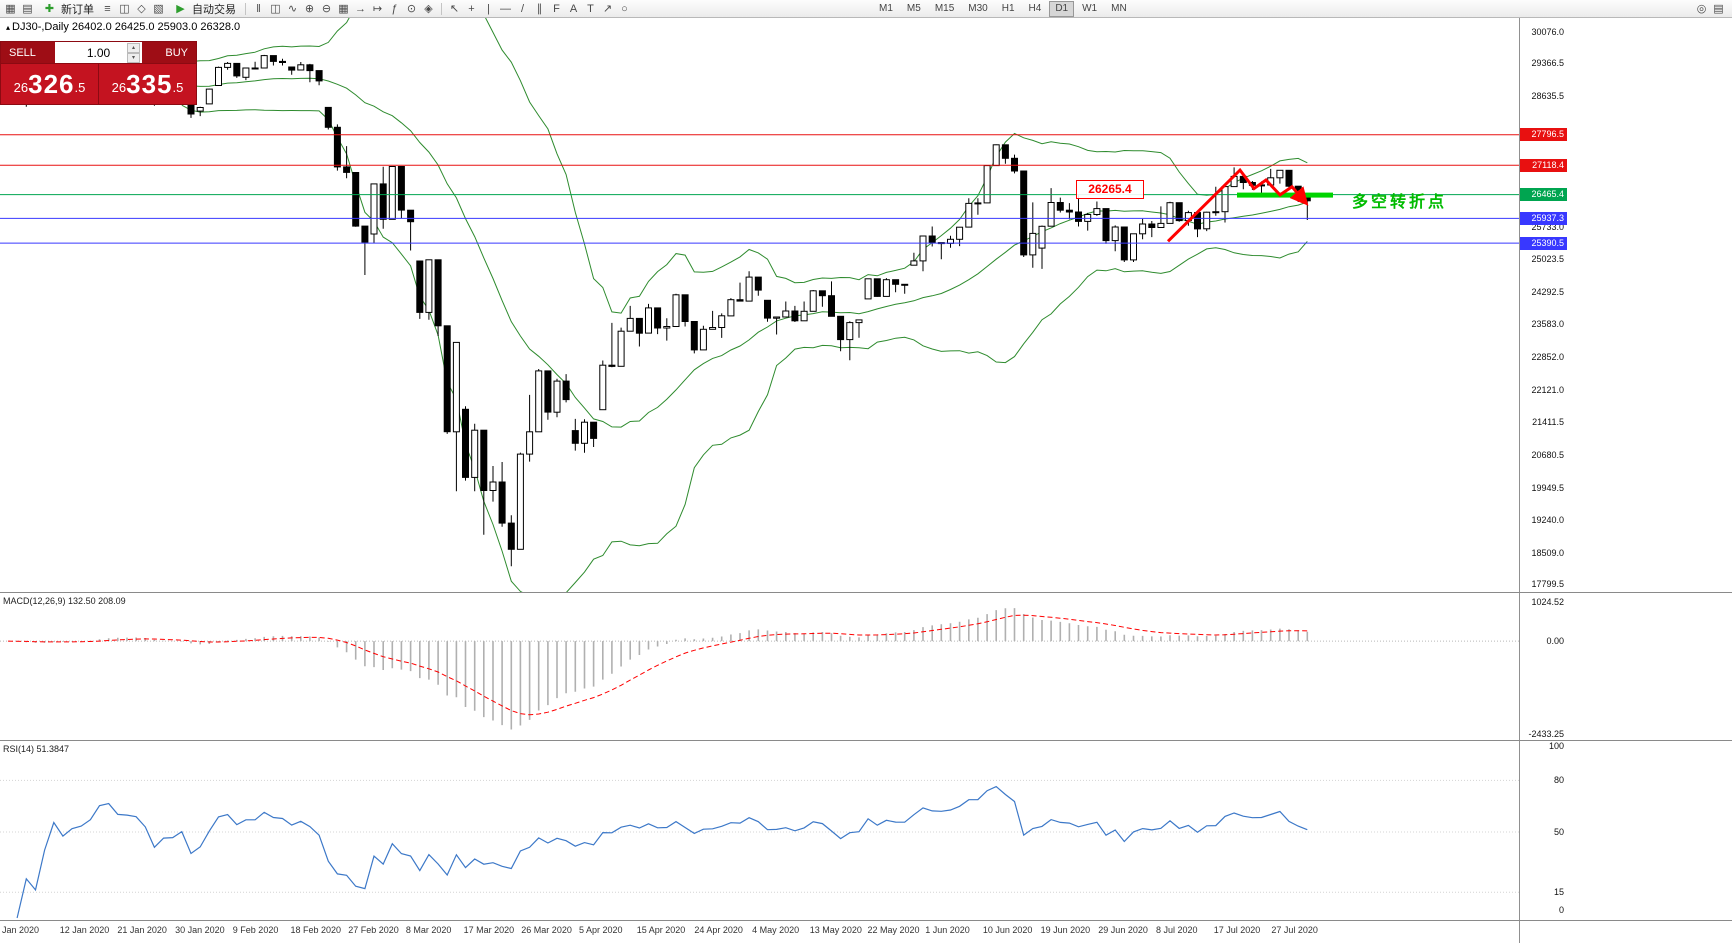 Image resolution: width=1732 pixels, height=943 pixels. Describe the element at coordinates (1008, 8) in the screenshot. I see `timeframe-h1: H1` at that location.